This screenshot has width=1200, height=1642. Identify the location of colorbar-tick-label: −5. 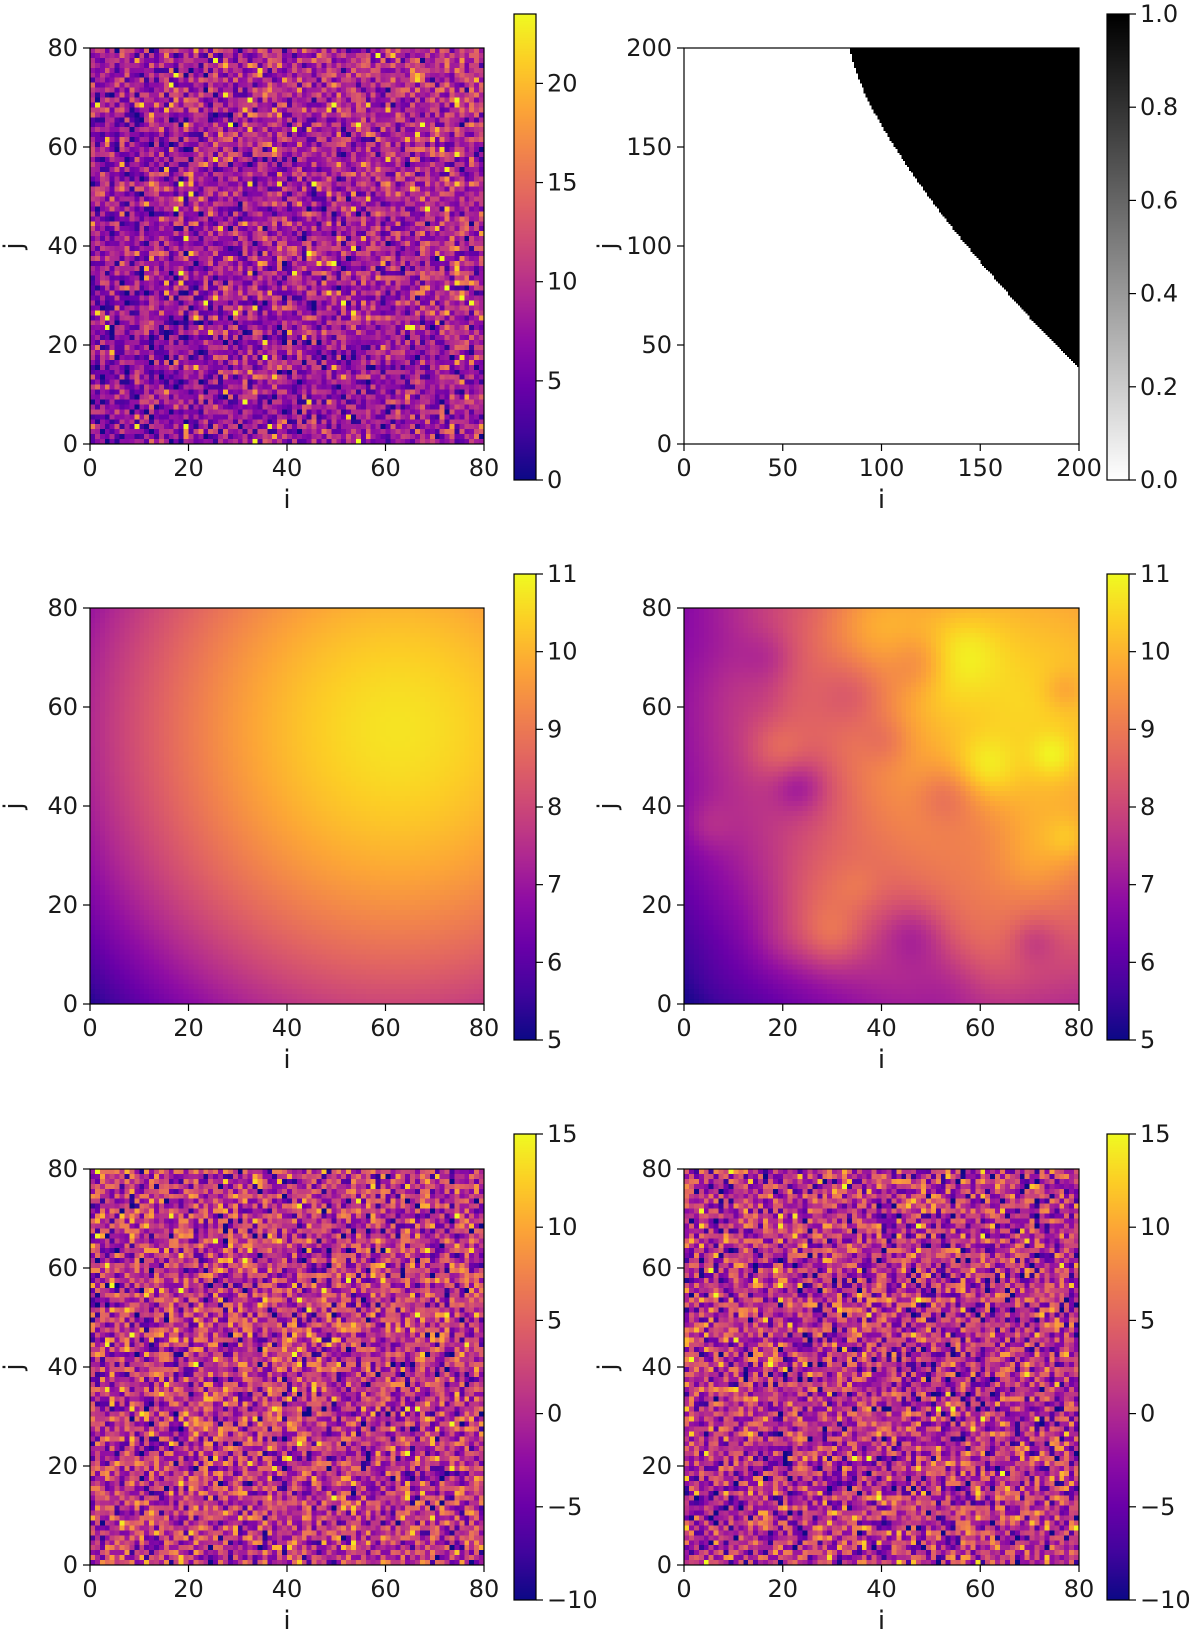
(564, 1507).